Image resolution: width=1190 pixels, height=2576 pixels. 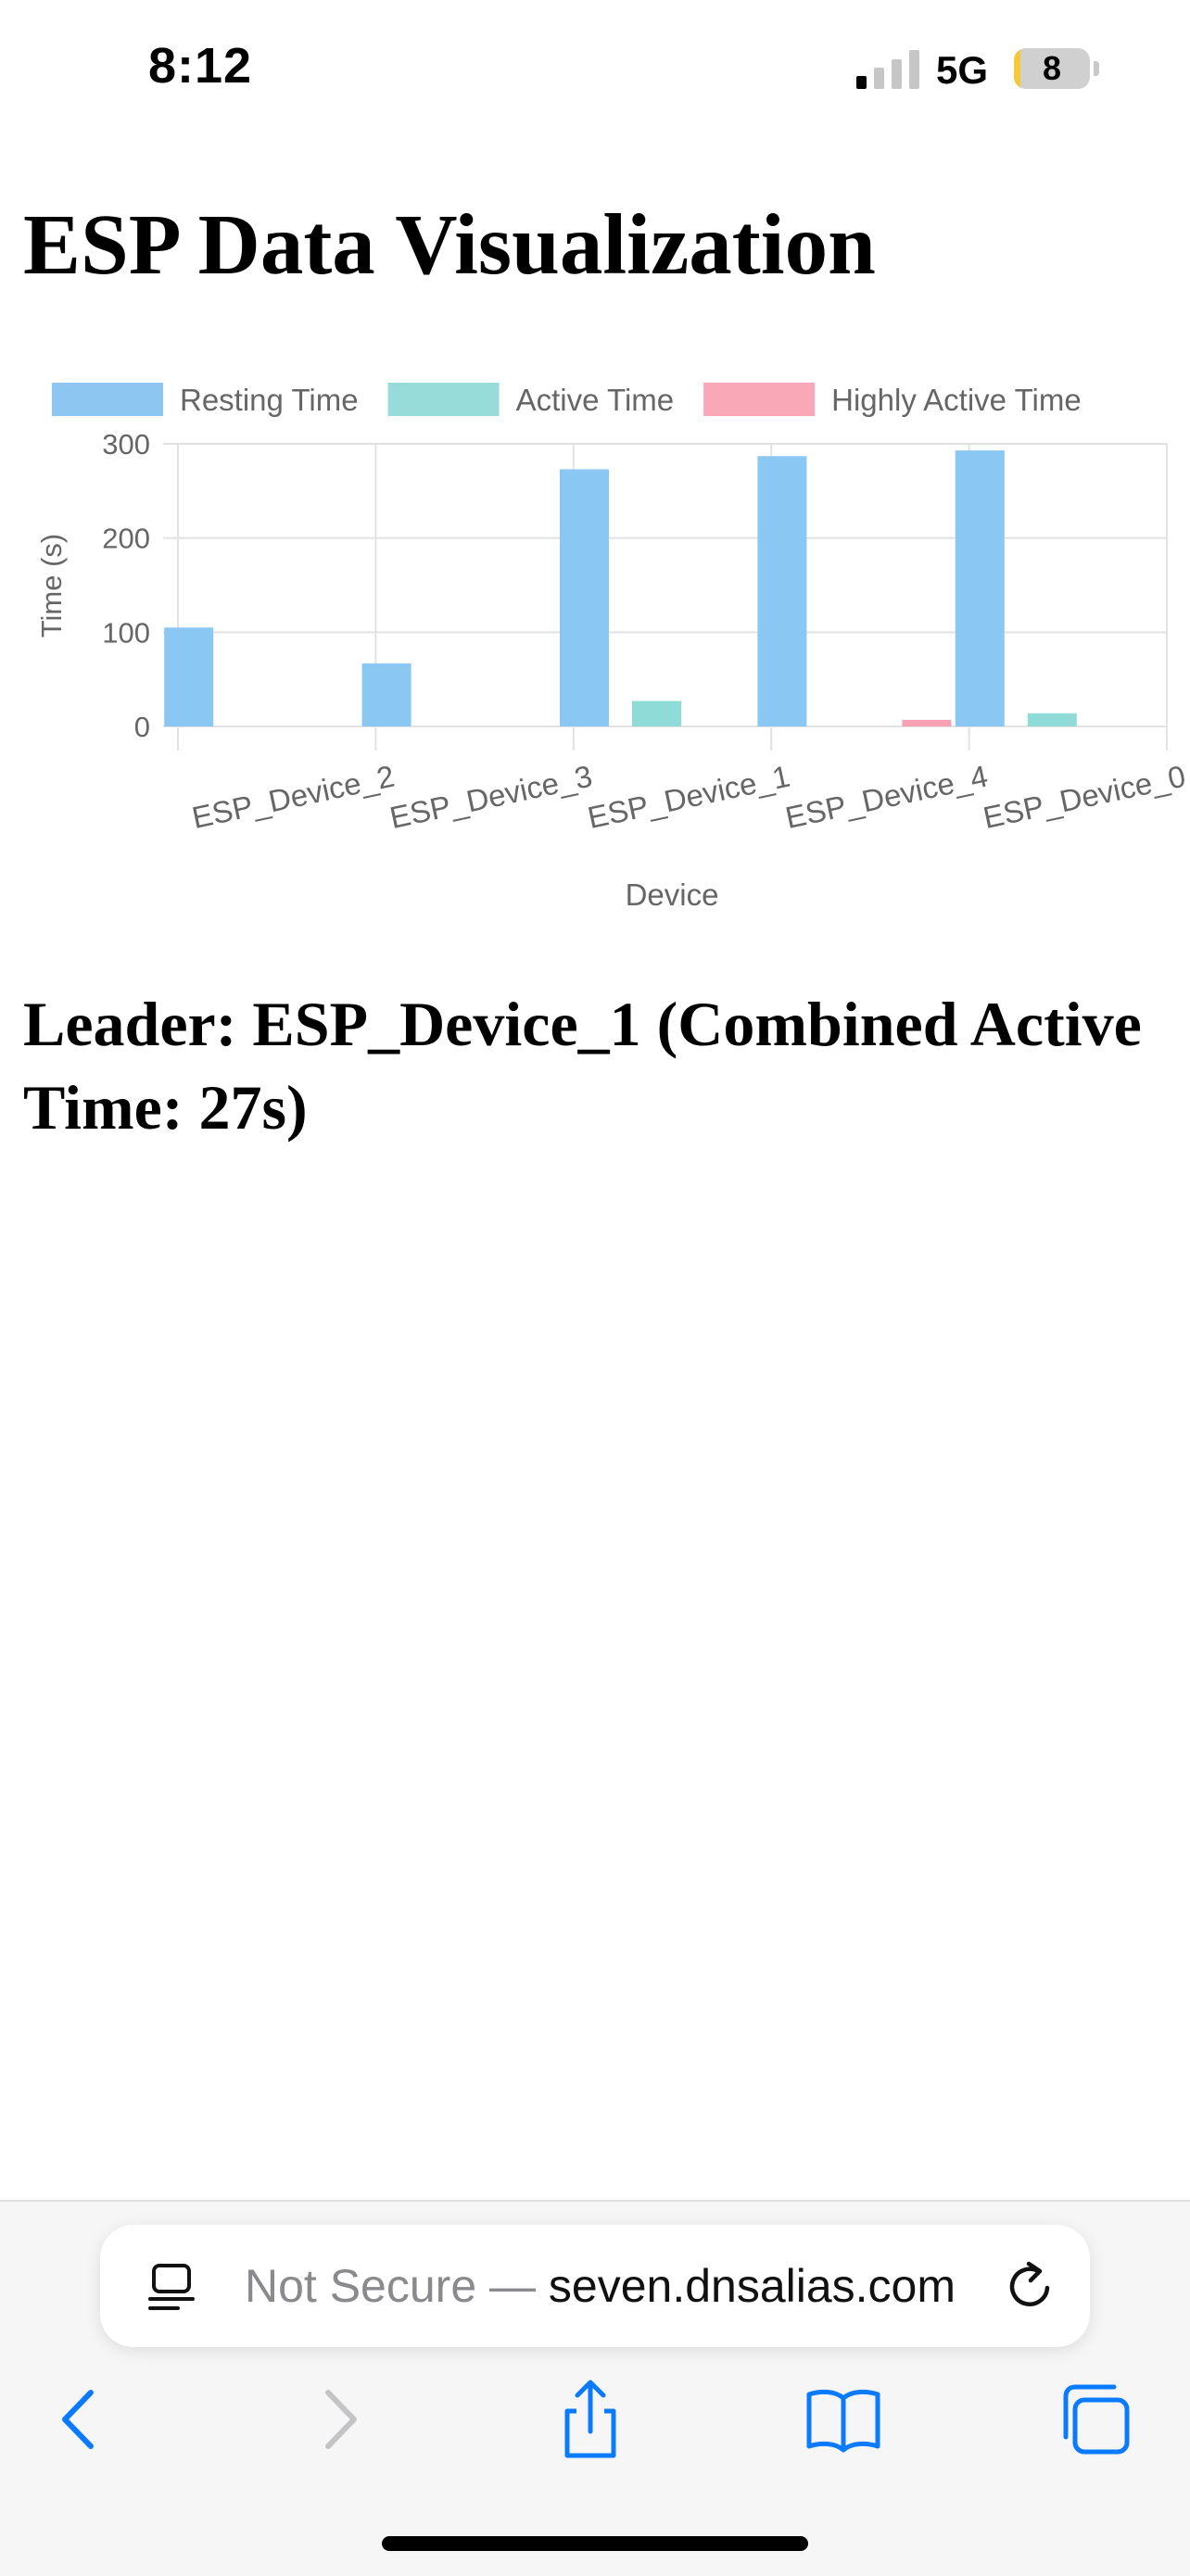 What do you see at coordinates (595, 2543) in the screenshot?
I see `home-indicator` at bounding box center [595, 2543].